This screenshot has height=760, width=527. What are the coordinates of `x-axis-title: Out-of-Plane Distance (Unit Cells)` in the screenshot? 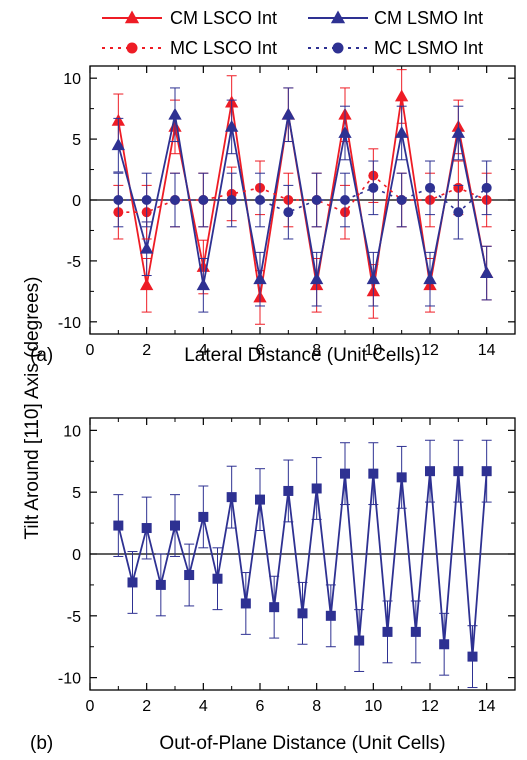 It's located at (302, 743).